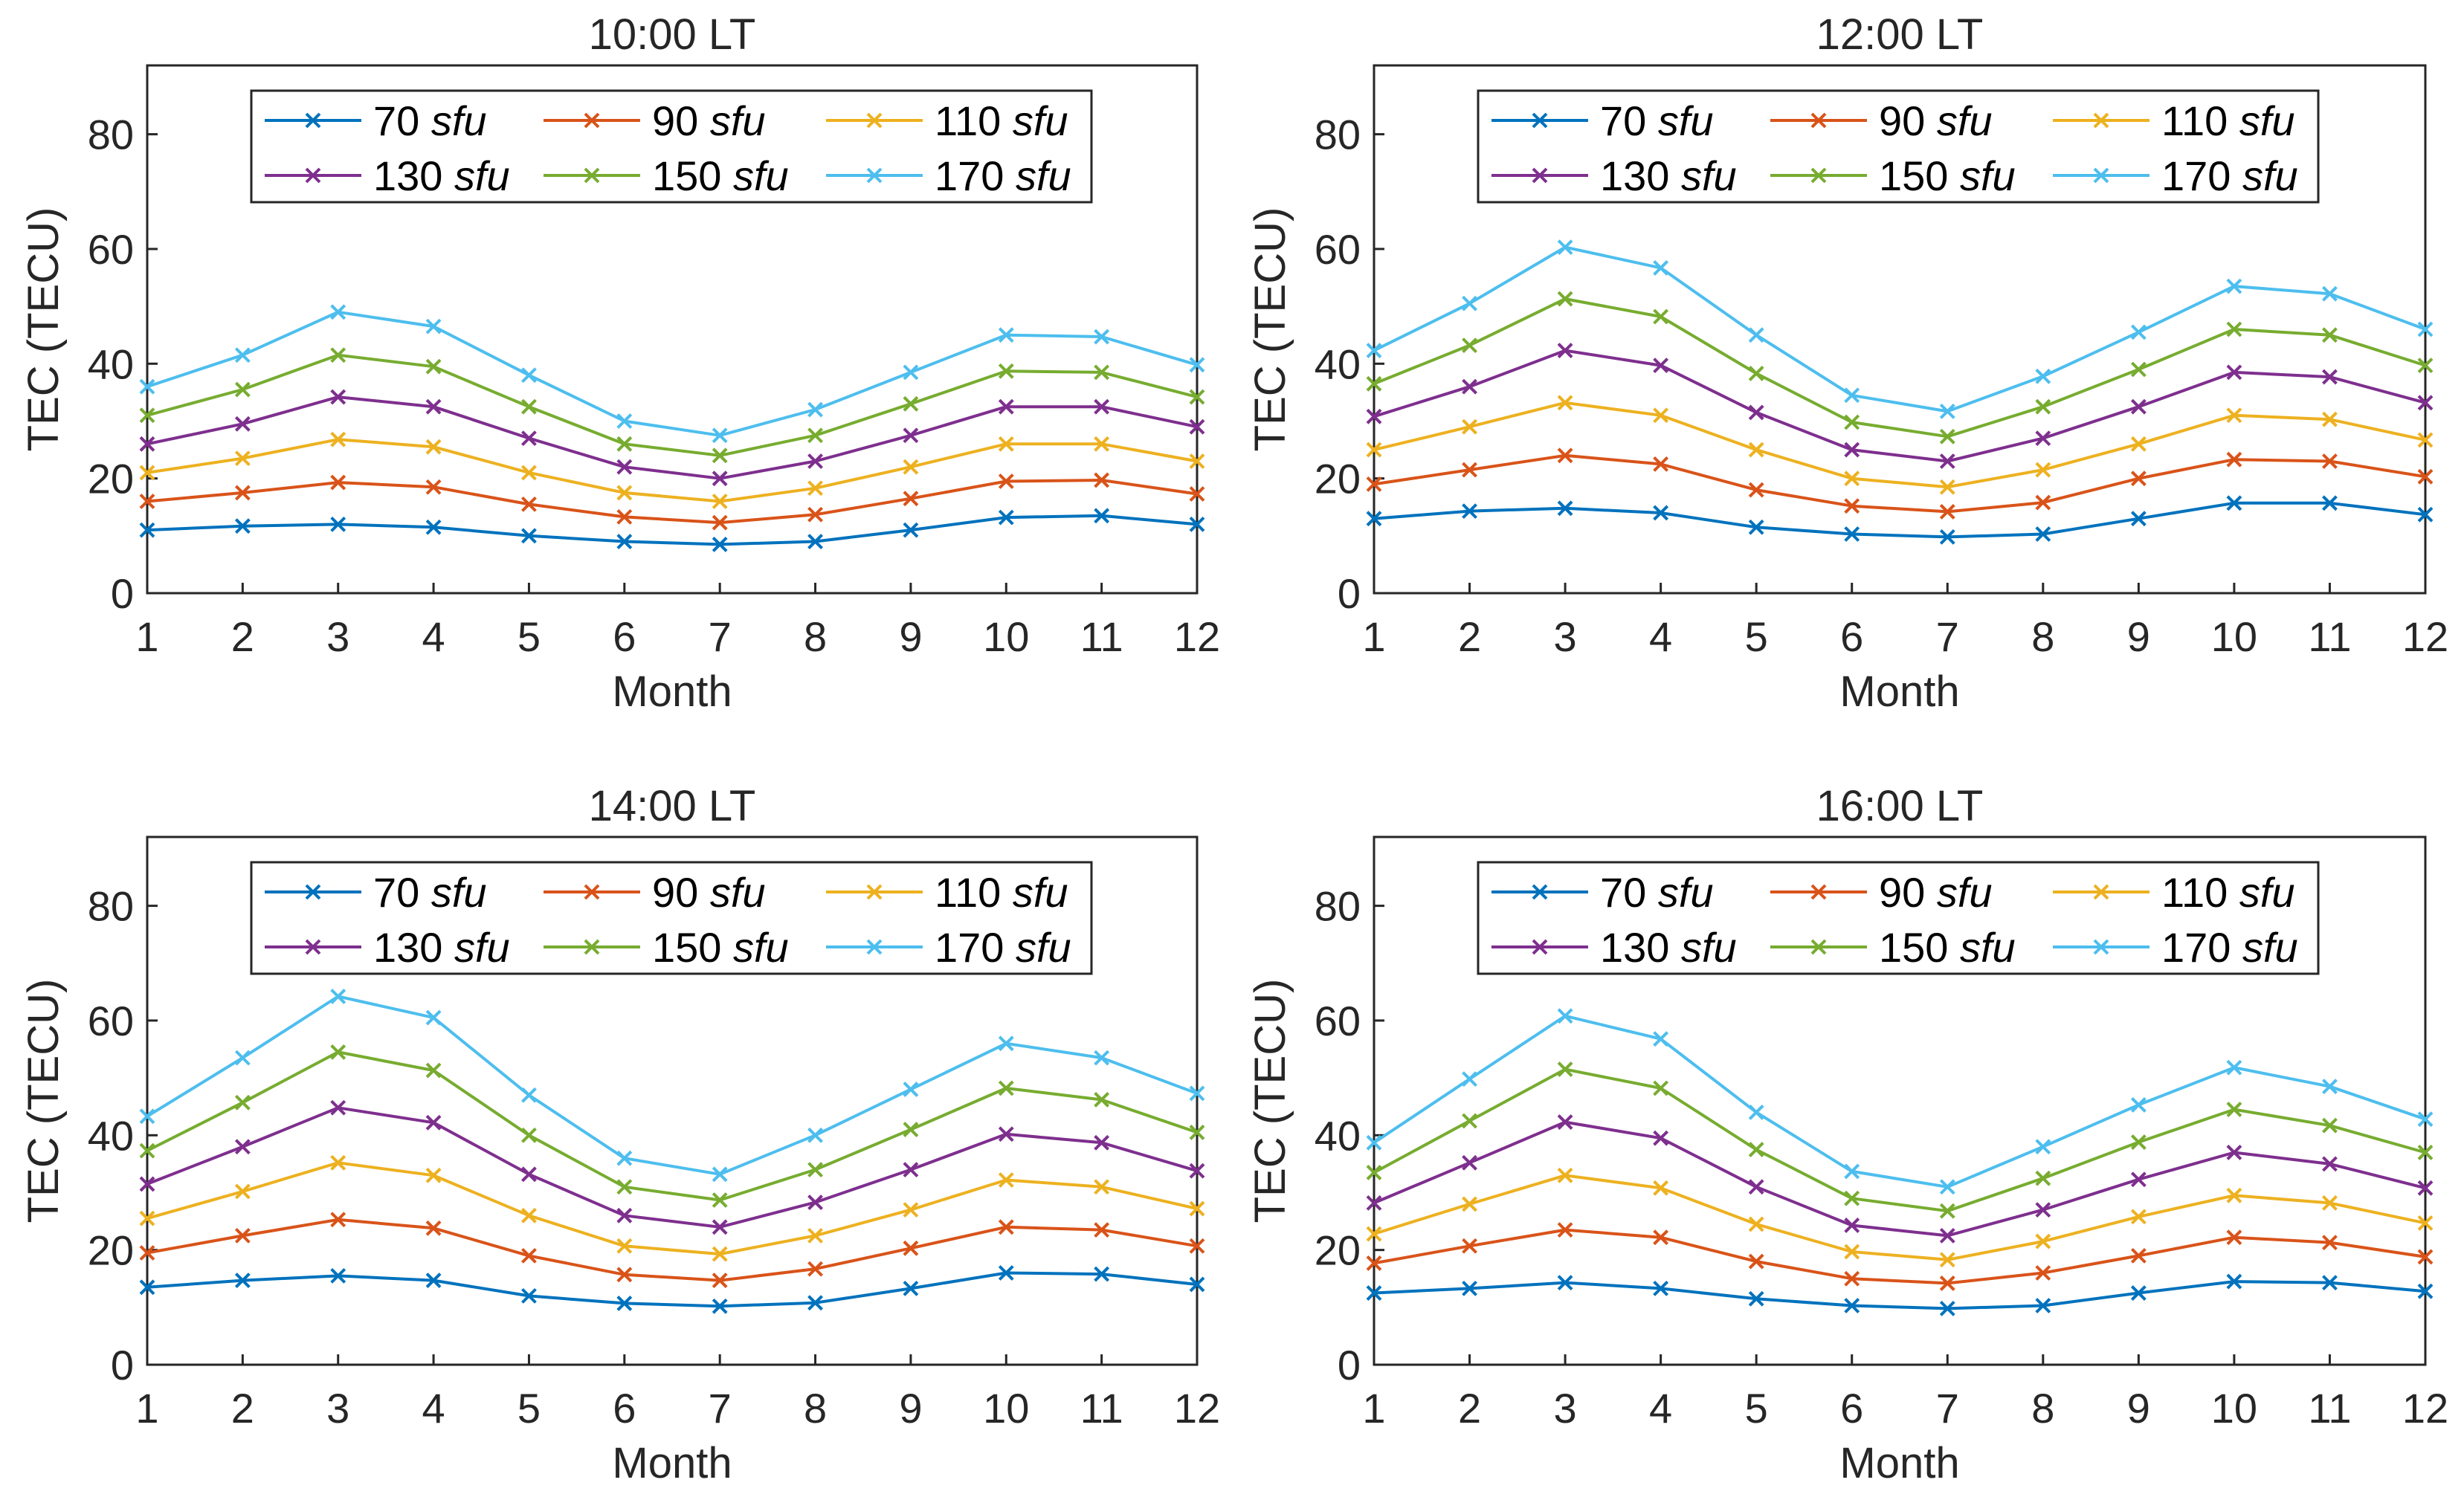 This screenshot has width=2464, height=1500. I want to click on x-tick-label: 8, so click(2042, 1408).